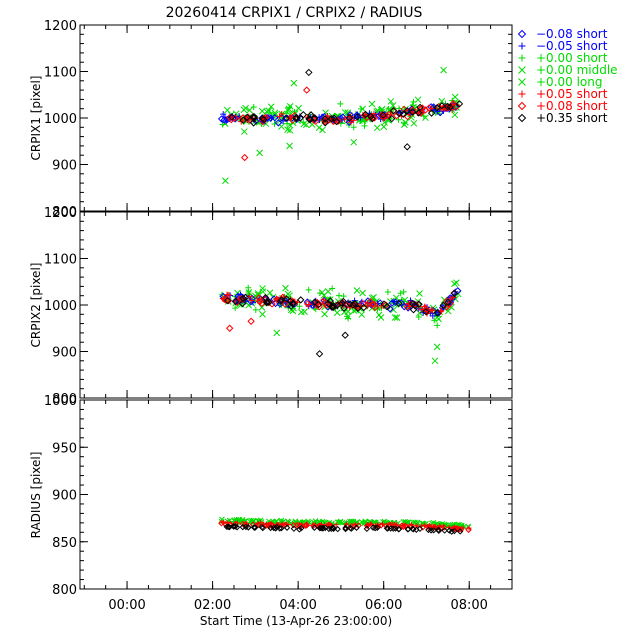 The width and height of the screenshot is (640, 640). Describe the element at coordinates (572, 34) in the screenshot. I see `legend-label: −0.08 short` at that location.